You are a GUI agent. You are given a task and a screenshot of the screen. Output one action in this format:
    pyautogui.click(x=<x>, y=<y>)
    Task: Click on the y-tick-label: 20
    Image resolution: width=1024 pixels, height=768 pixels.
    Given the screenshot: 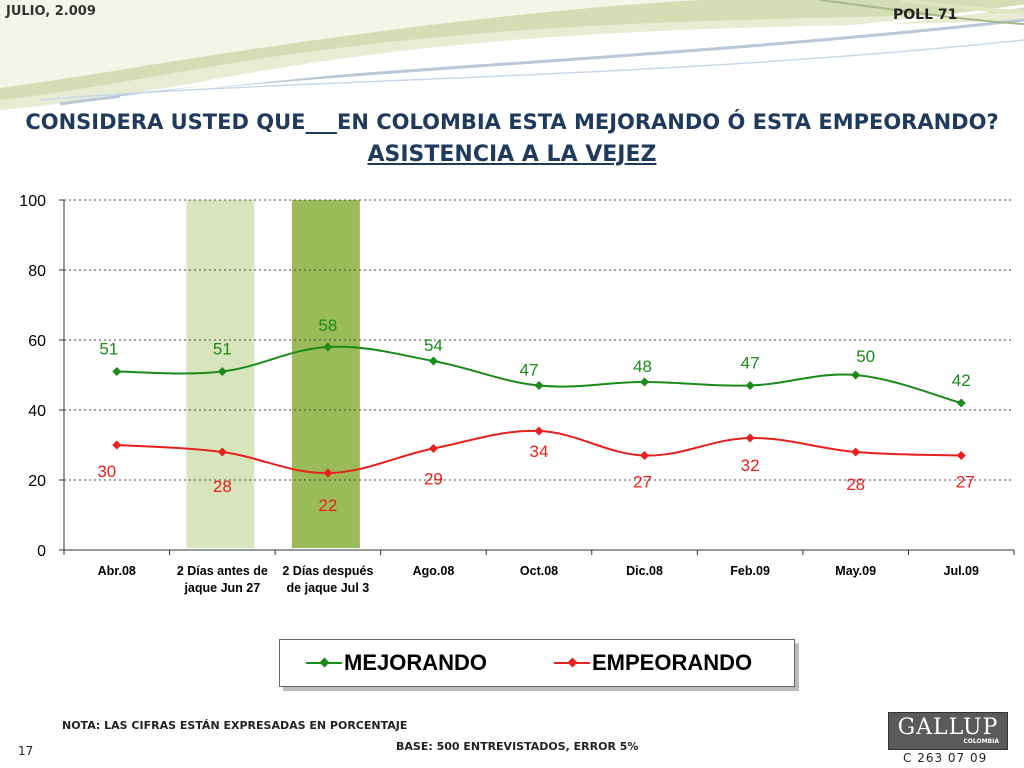 What is the action you would take?
    pyautogui.click(x=37, y=481)
    